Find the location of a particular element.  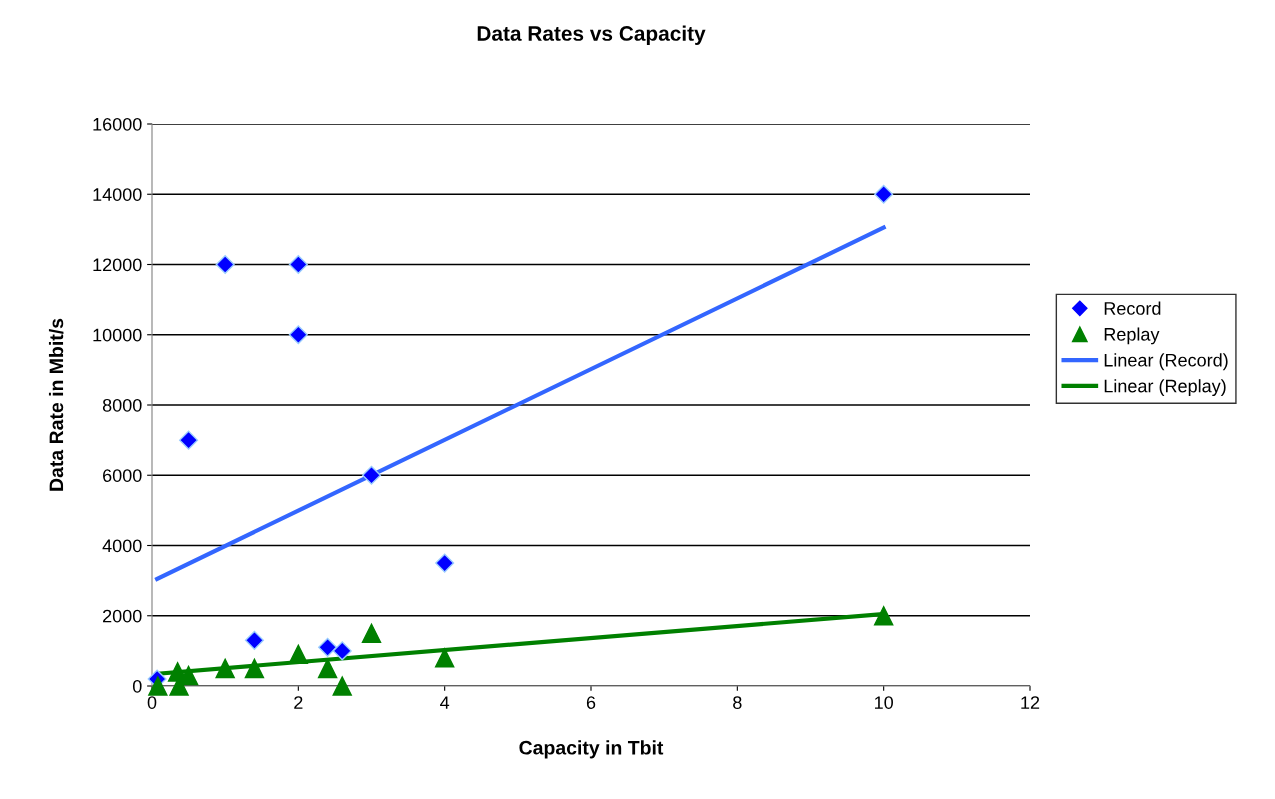

x-axis-title: Capacity in Tbit is located at coordinates (591, 749).